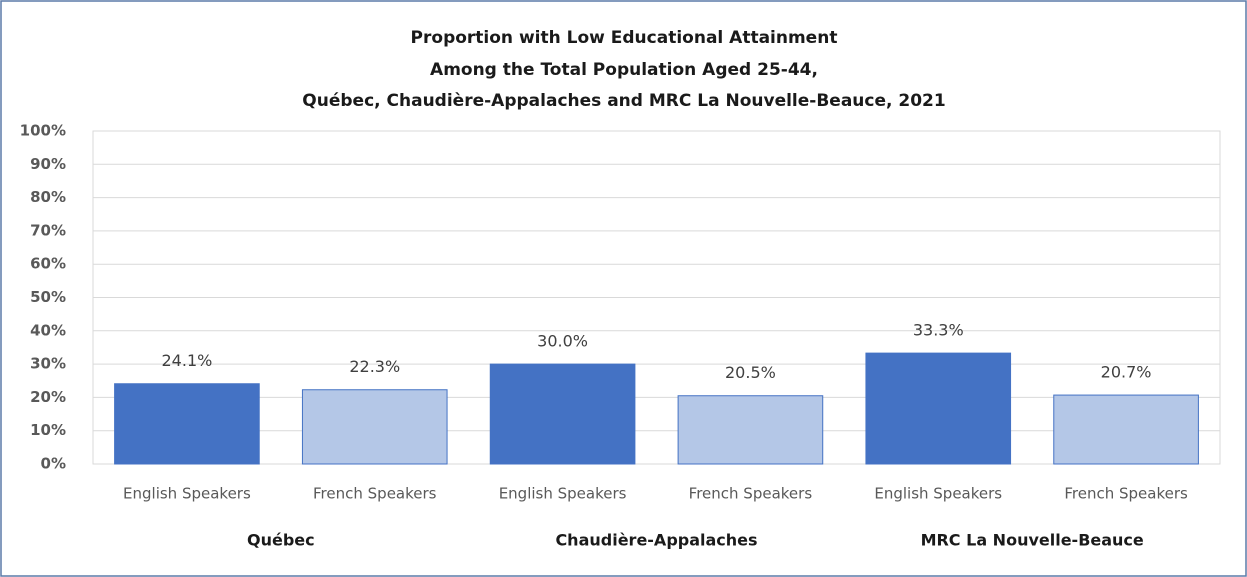 This screenshot has height=577, width=1247. Describe the element at coordinates (562, 341) in the screenshot. I see `value-label: 30.0%` at that location.